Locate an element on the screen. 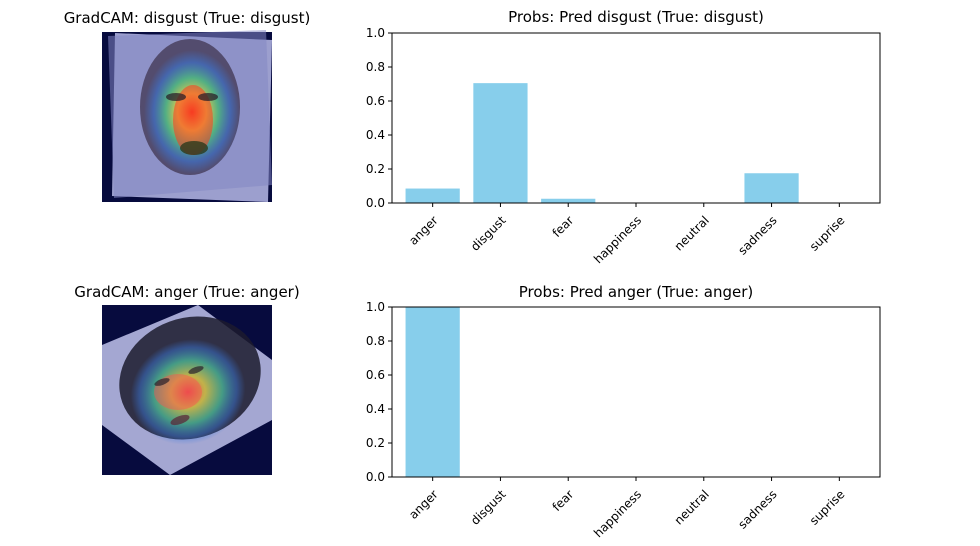  chart-title: Probs: Pred anger (True: anger) is located at coordinates (636, 292).